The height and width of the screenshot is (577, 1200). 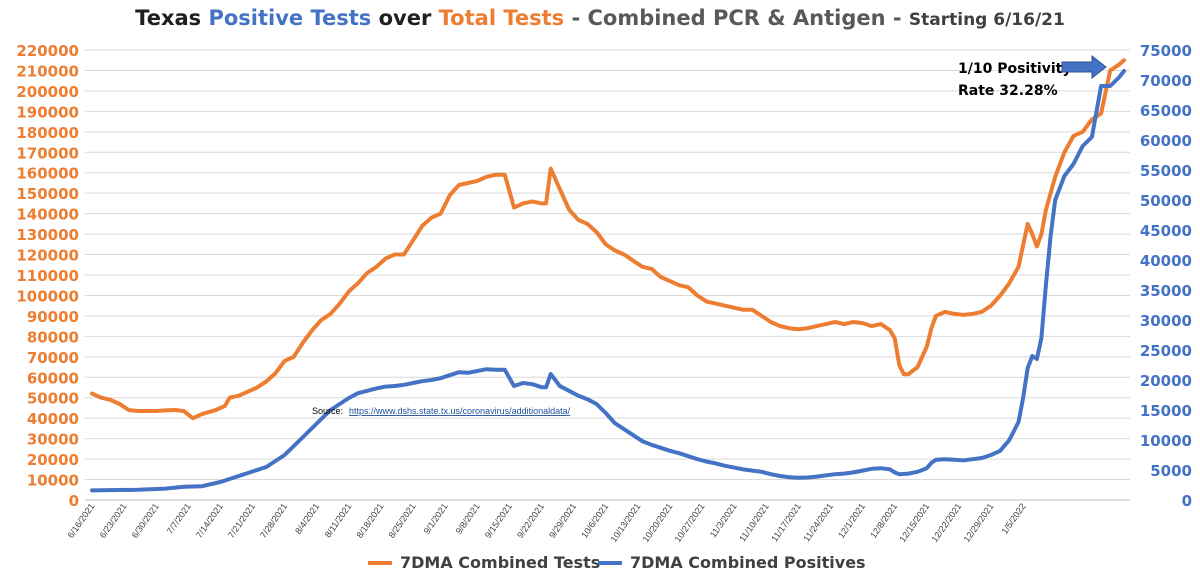 What do you see at coordinates (47, 235) in the screenshot?
I see `left-axis-tick-label: 130000` at bounding box center [47, 235].